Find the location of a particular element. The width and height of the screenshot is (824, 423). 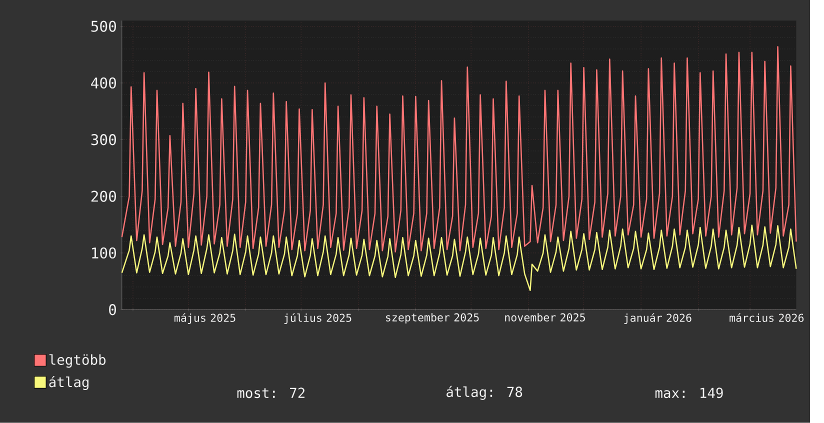

y-tick-label: 100 is located at coordinates (104, 253).